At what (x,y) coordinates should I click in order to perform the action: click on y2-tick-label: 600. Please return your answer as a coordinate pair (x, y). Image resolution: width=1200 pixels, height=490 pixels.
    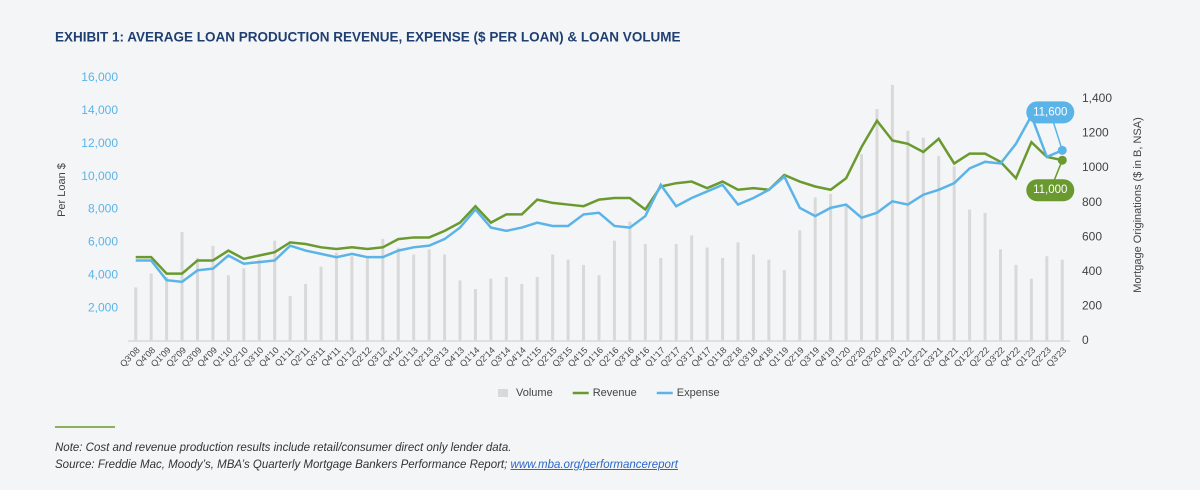
    Looking at the image, I should click on (1092, 236).